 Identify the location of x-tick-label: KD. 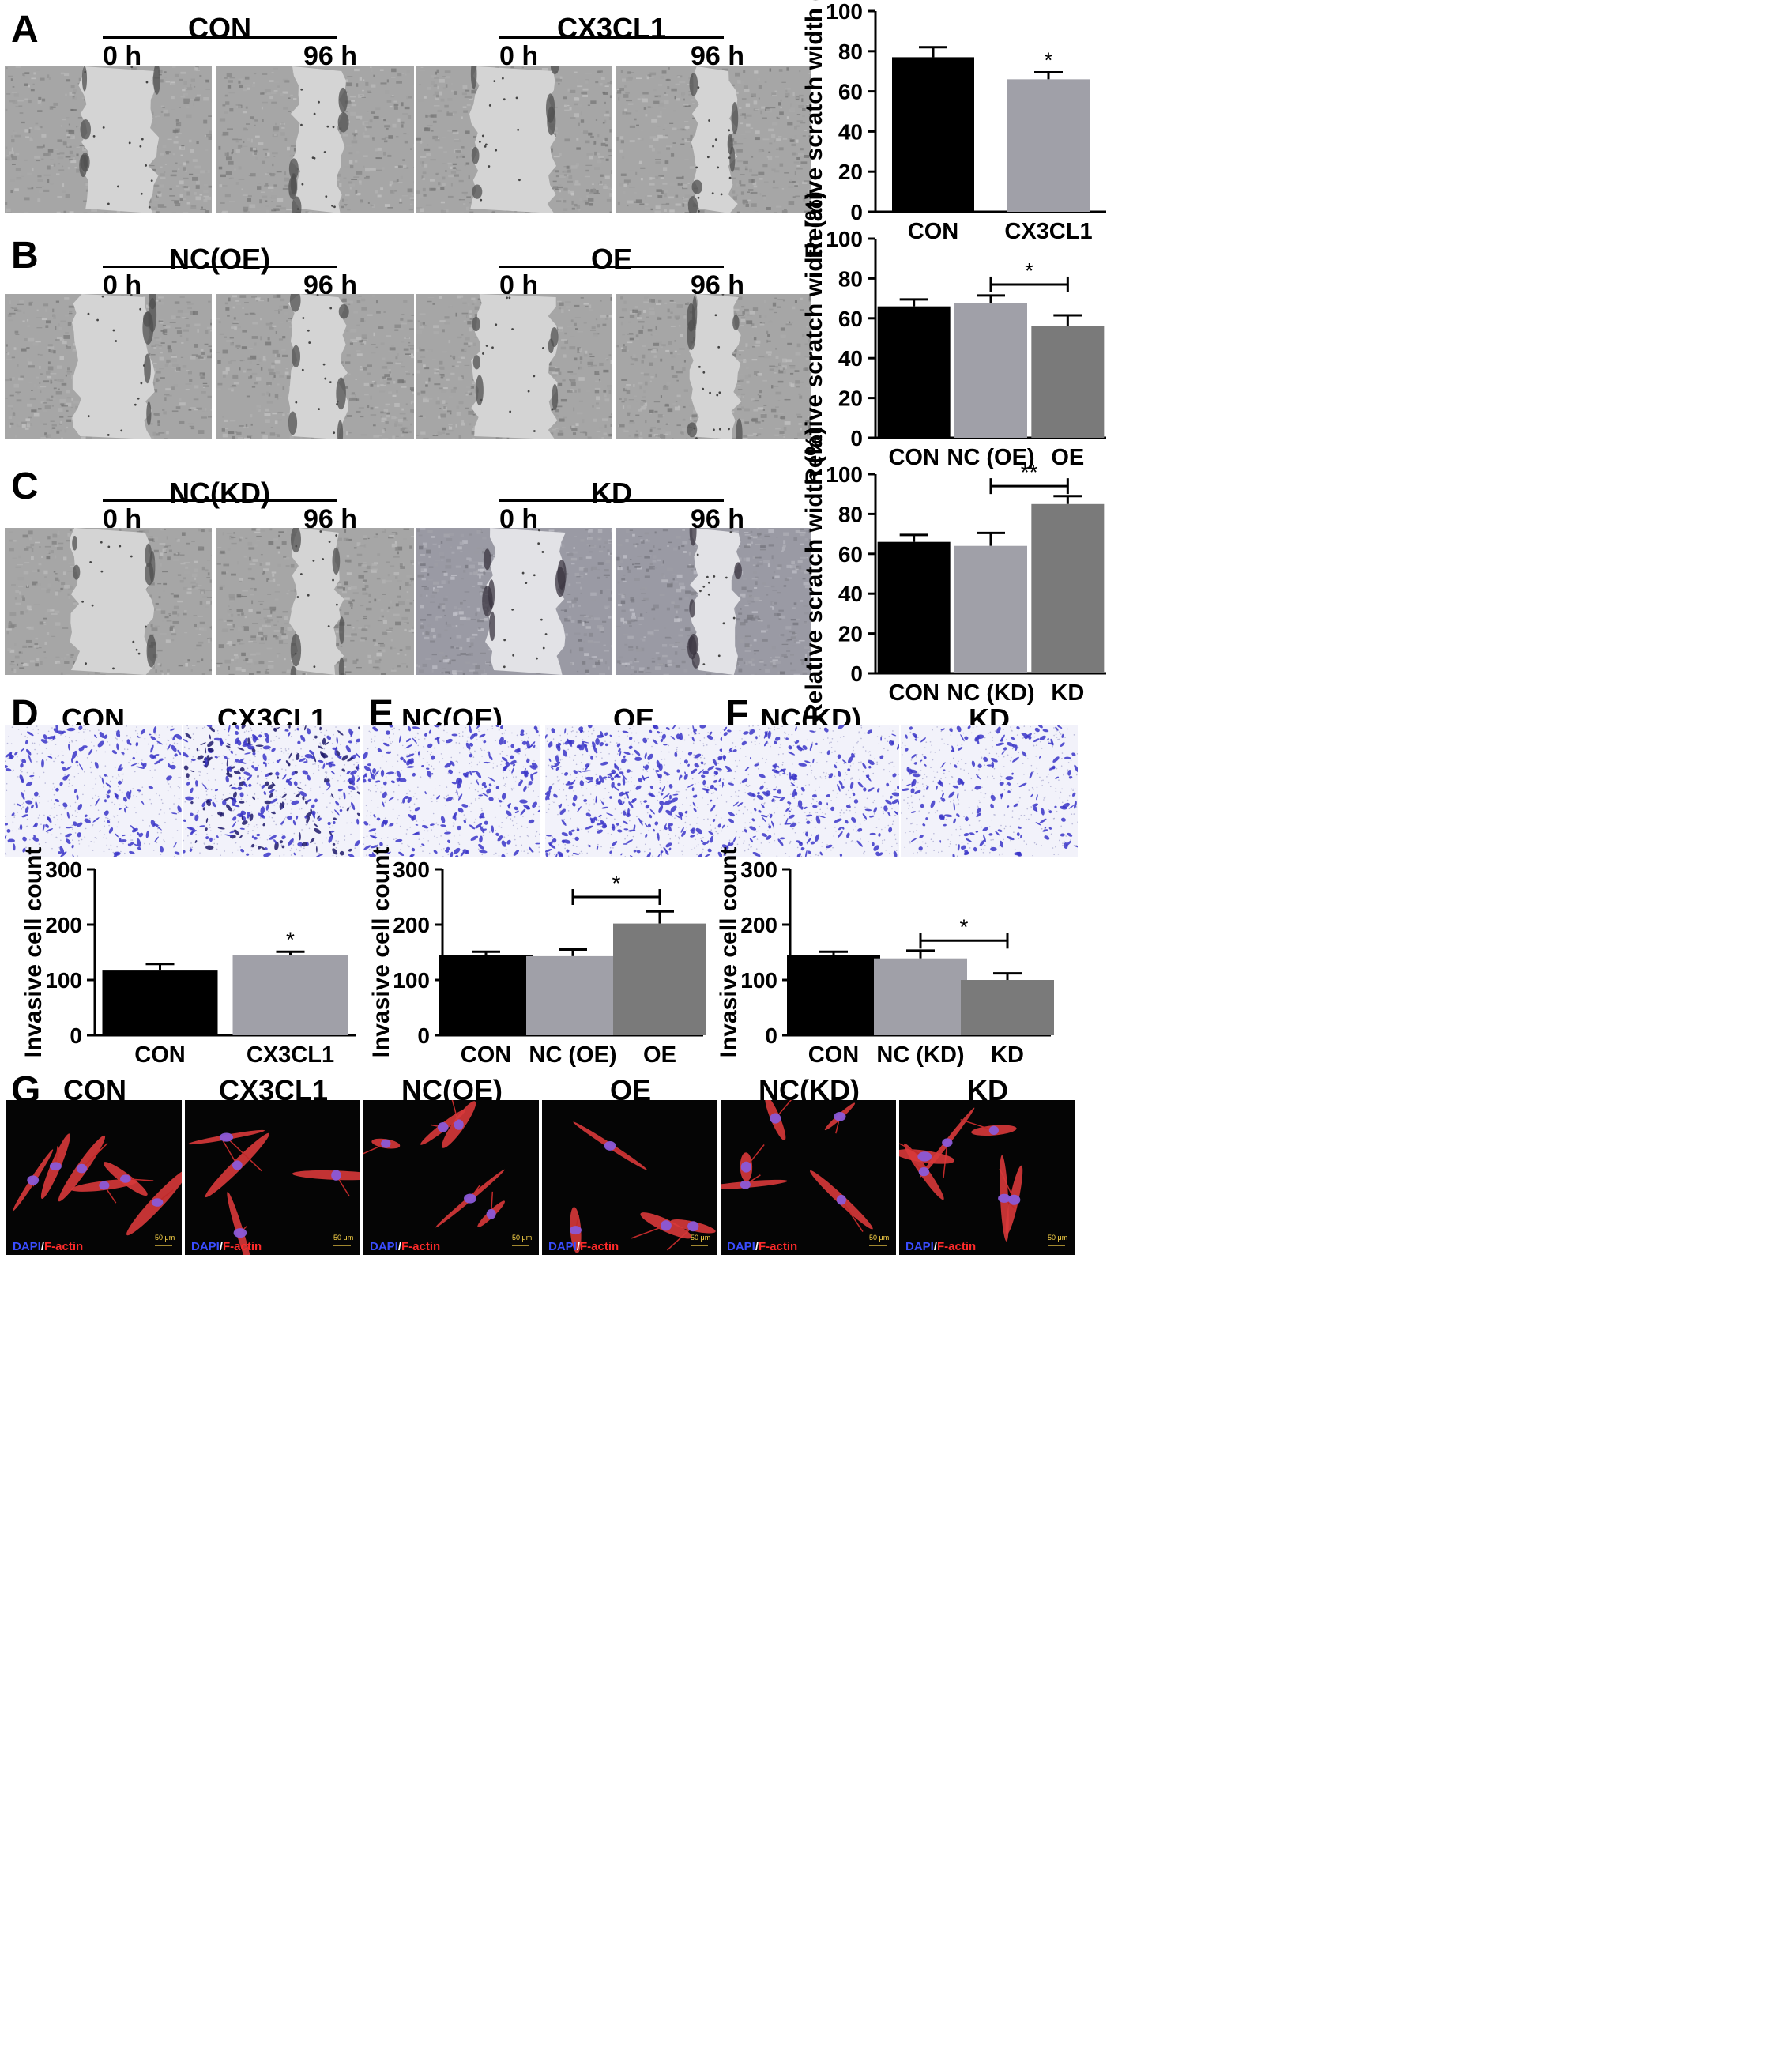
(1067, 693).